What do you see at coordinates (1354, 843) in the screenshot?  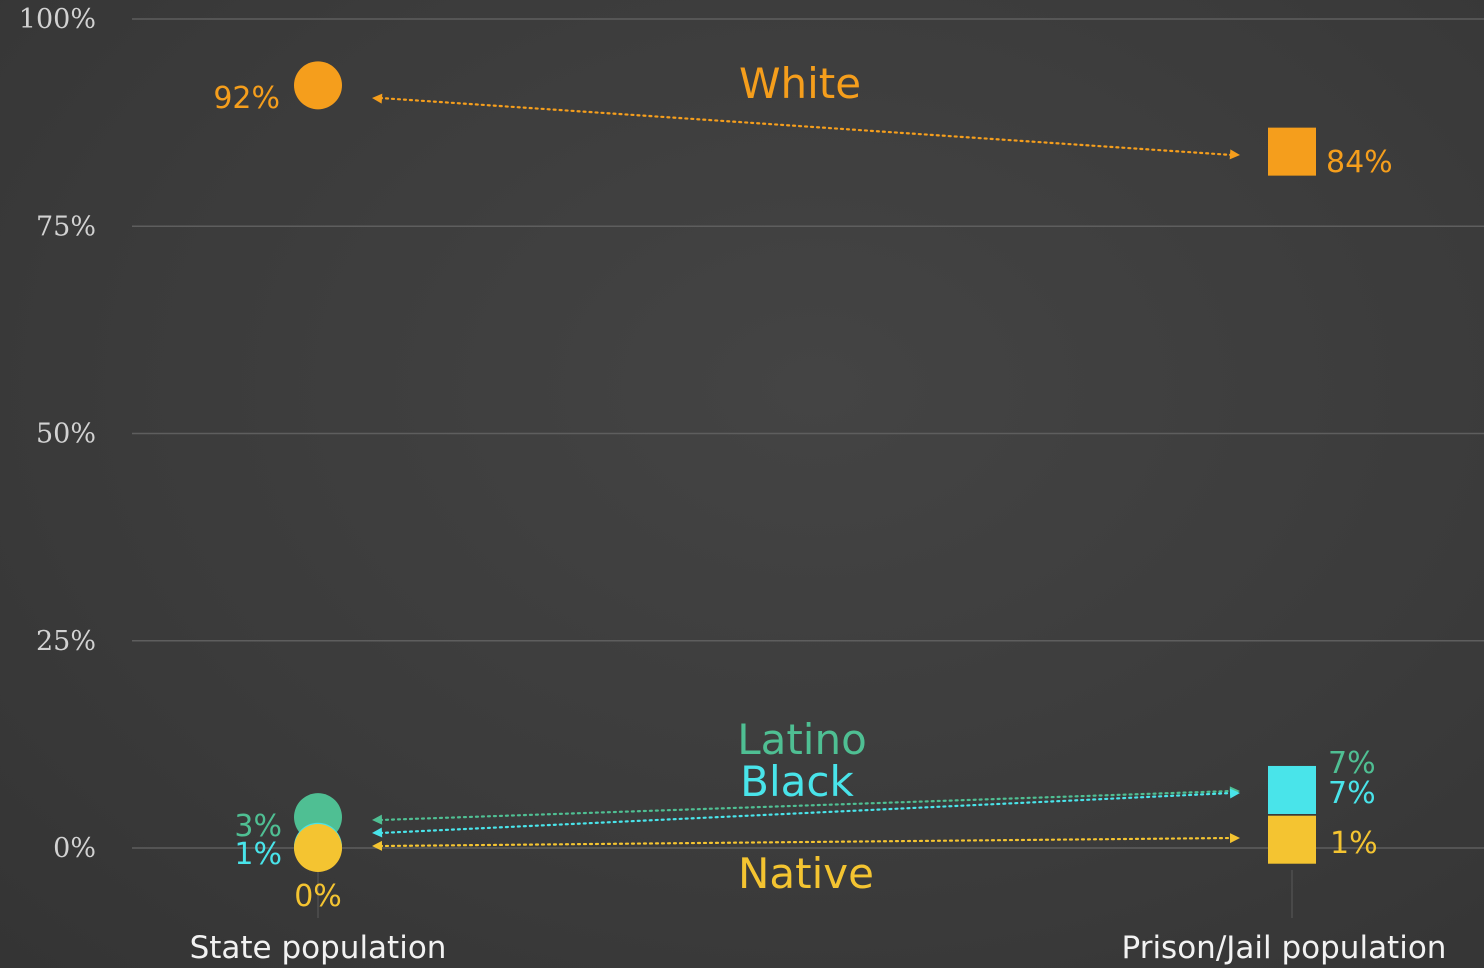 I see `prison-value-label-native: 1%` at bounding box center [1354, 843].